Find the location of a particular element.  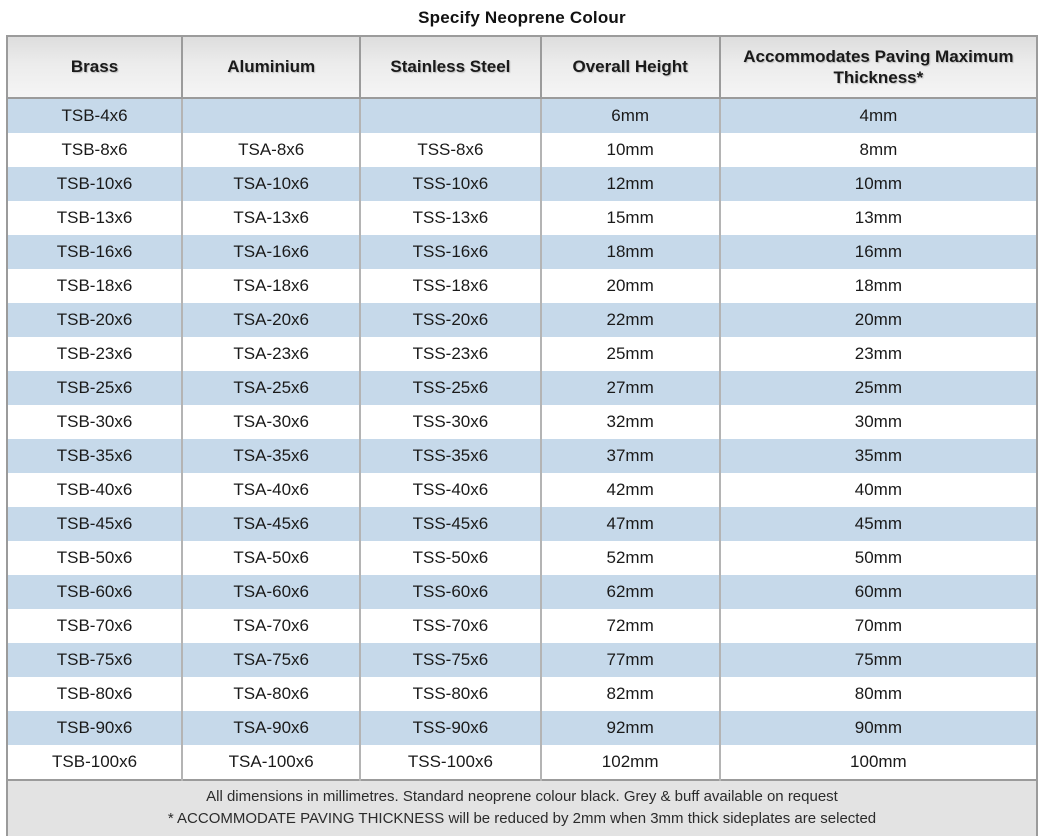

table-cell: TSB-40x6 is located at coordinates (95, 490).